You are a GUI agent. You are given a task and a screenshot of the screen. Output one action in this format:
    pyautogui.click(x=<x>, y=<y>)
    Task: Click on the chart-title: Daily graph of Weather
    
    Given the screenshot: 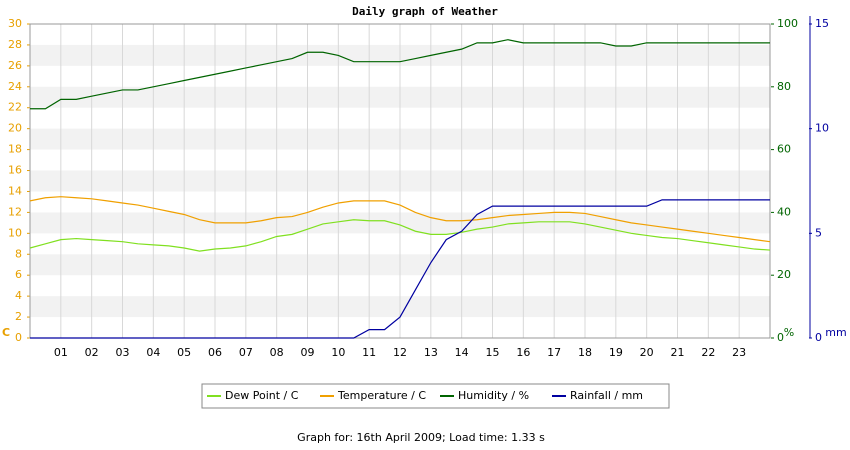 What is the action you would take?
    pyautogui.click(x=425, y=11)
    